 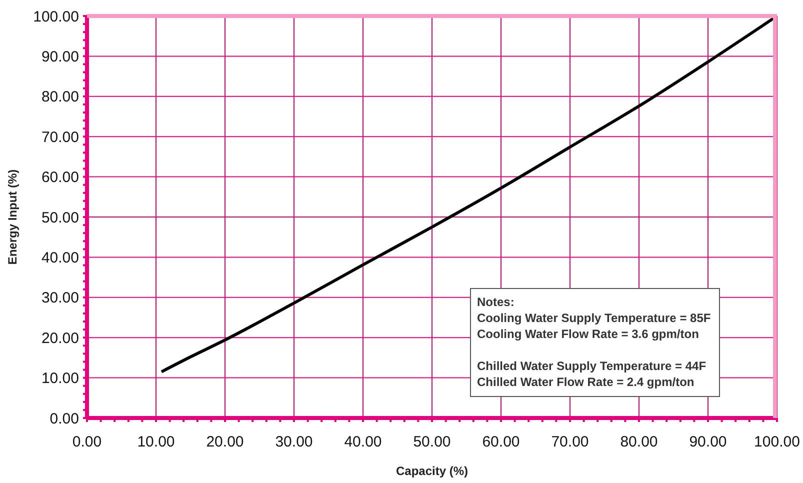 I want to click on y-tick-label: 70.00, so click(x=60, y=137).